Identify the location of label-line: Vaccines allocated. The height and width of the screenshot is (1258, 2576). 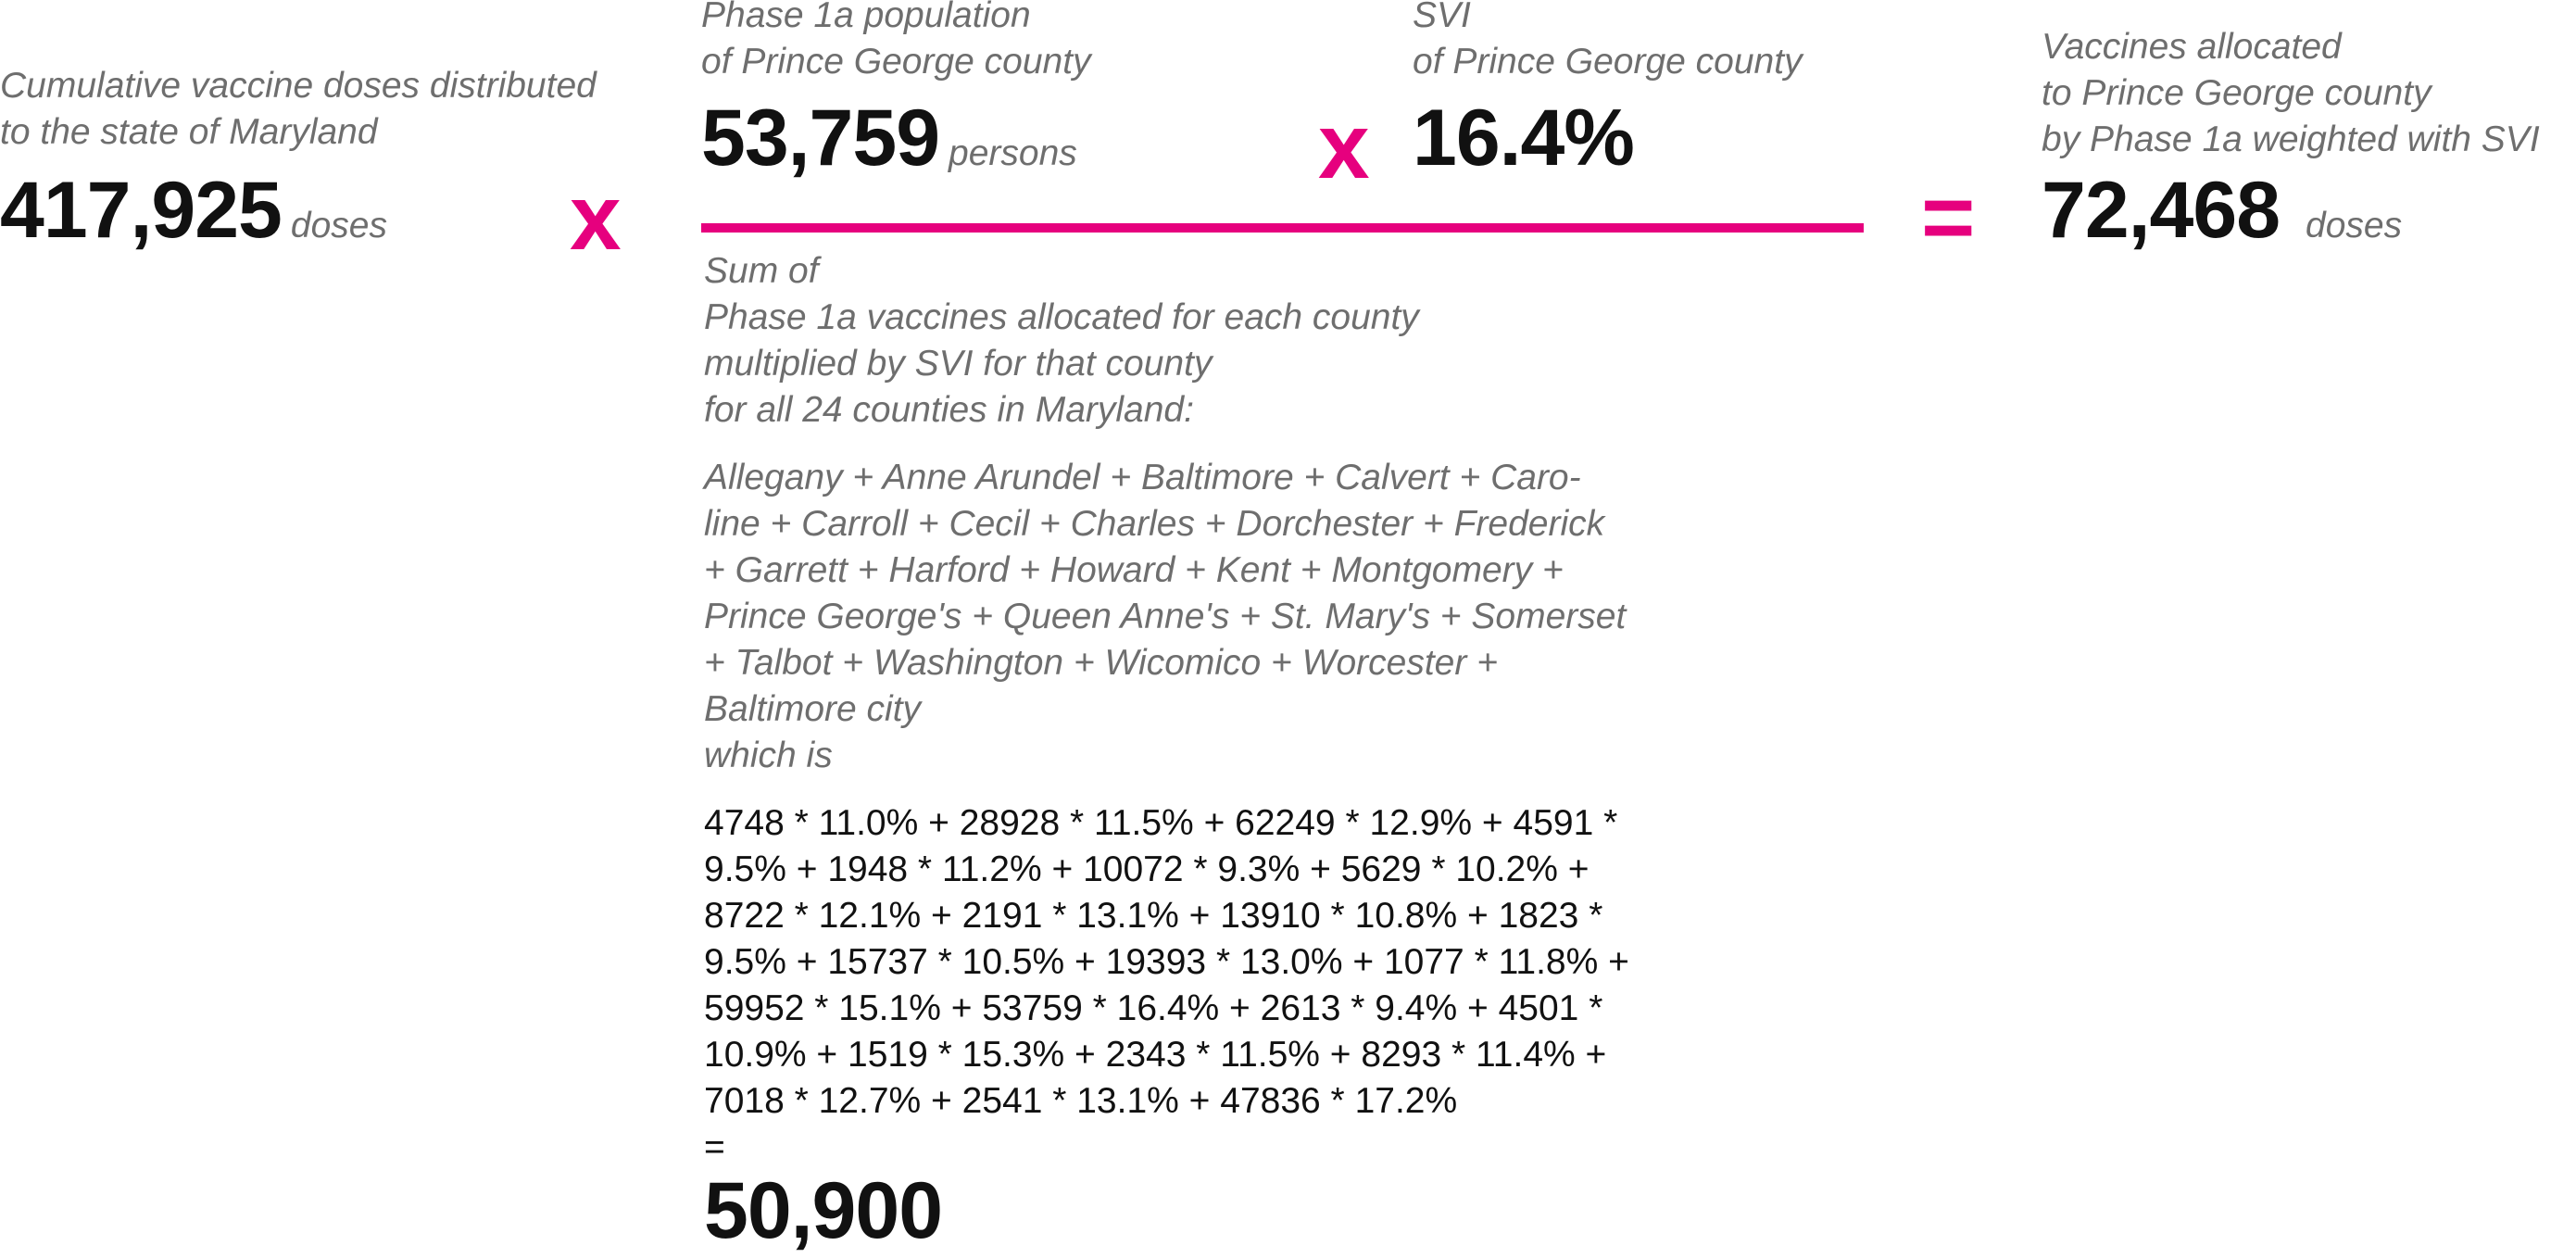
(2192, 47).